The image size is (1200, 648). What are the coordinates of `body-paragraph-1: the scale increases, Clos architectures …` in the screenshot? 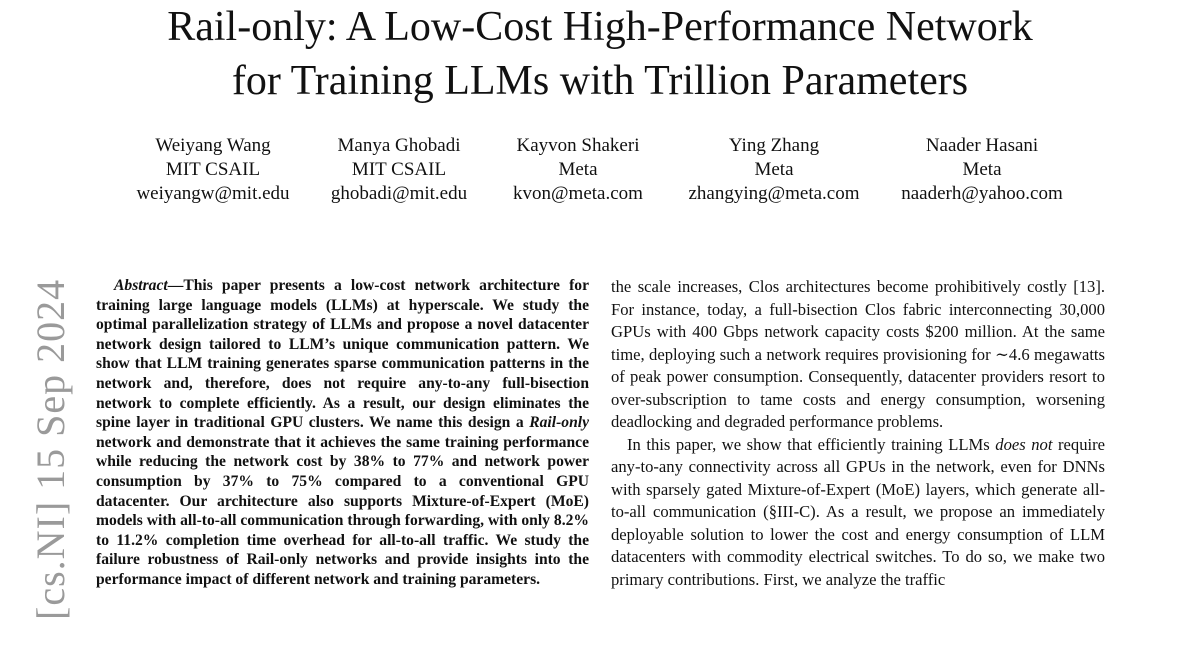 It's located at (858, 354).